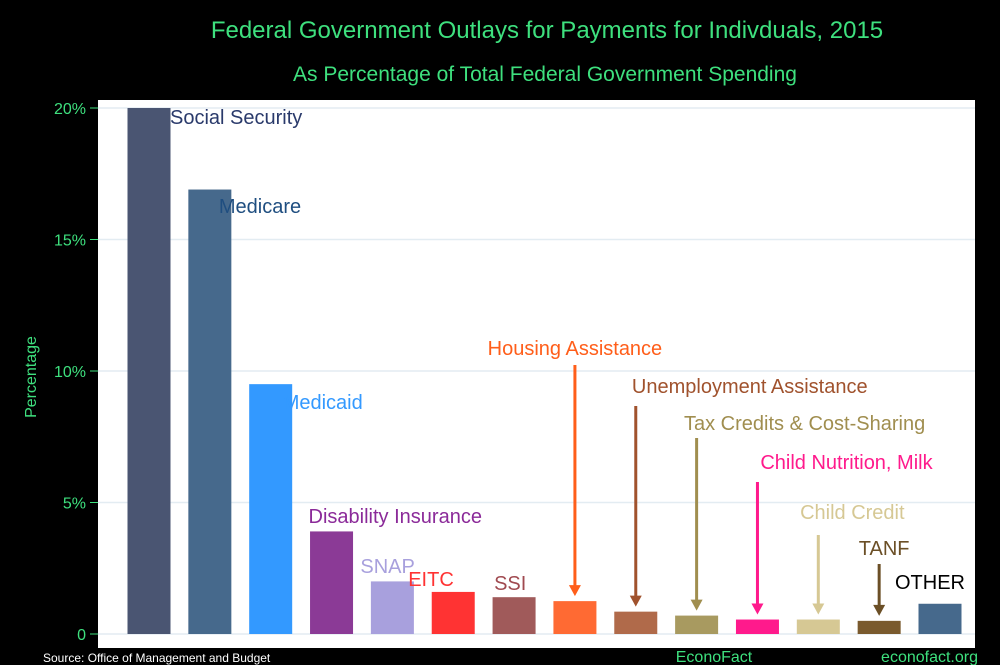  Describe the element at coordinates (510, 584) in the screenshot. I see `bar-label: SSI` at that location.